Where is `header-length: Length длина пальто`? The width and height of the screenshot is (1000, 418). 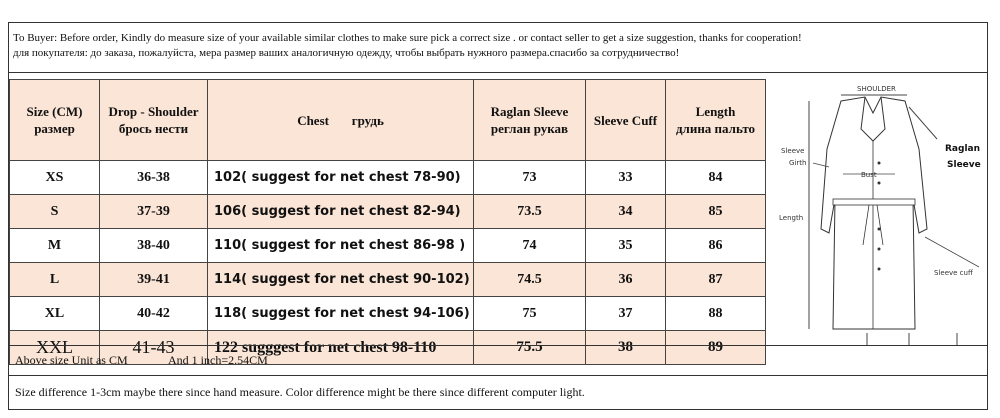 header-length: Length длина пальто is located at coordinates (715, 120).